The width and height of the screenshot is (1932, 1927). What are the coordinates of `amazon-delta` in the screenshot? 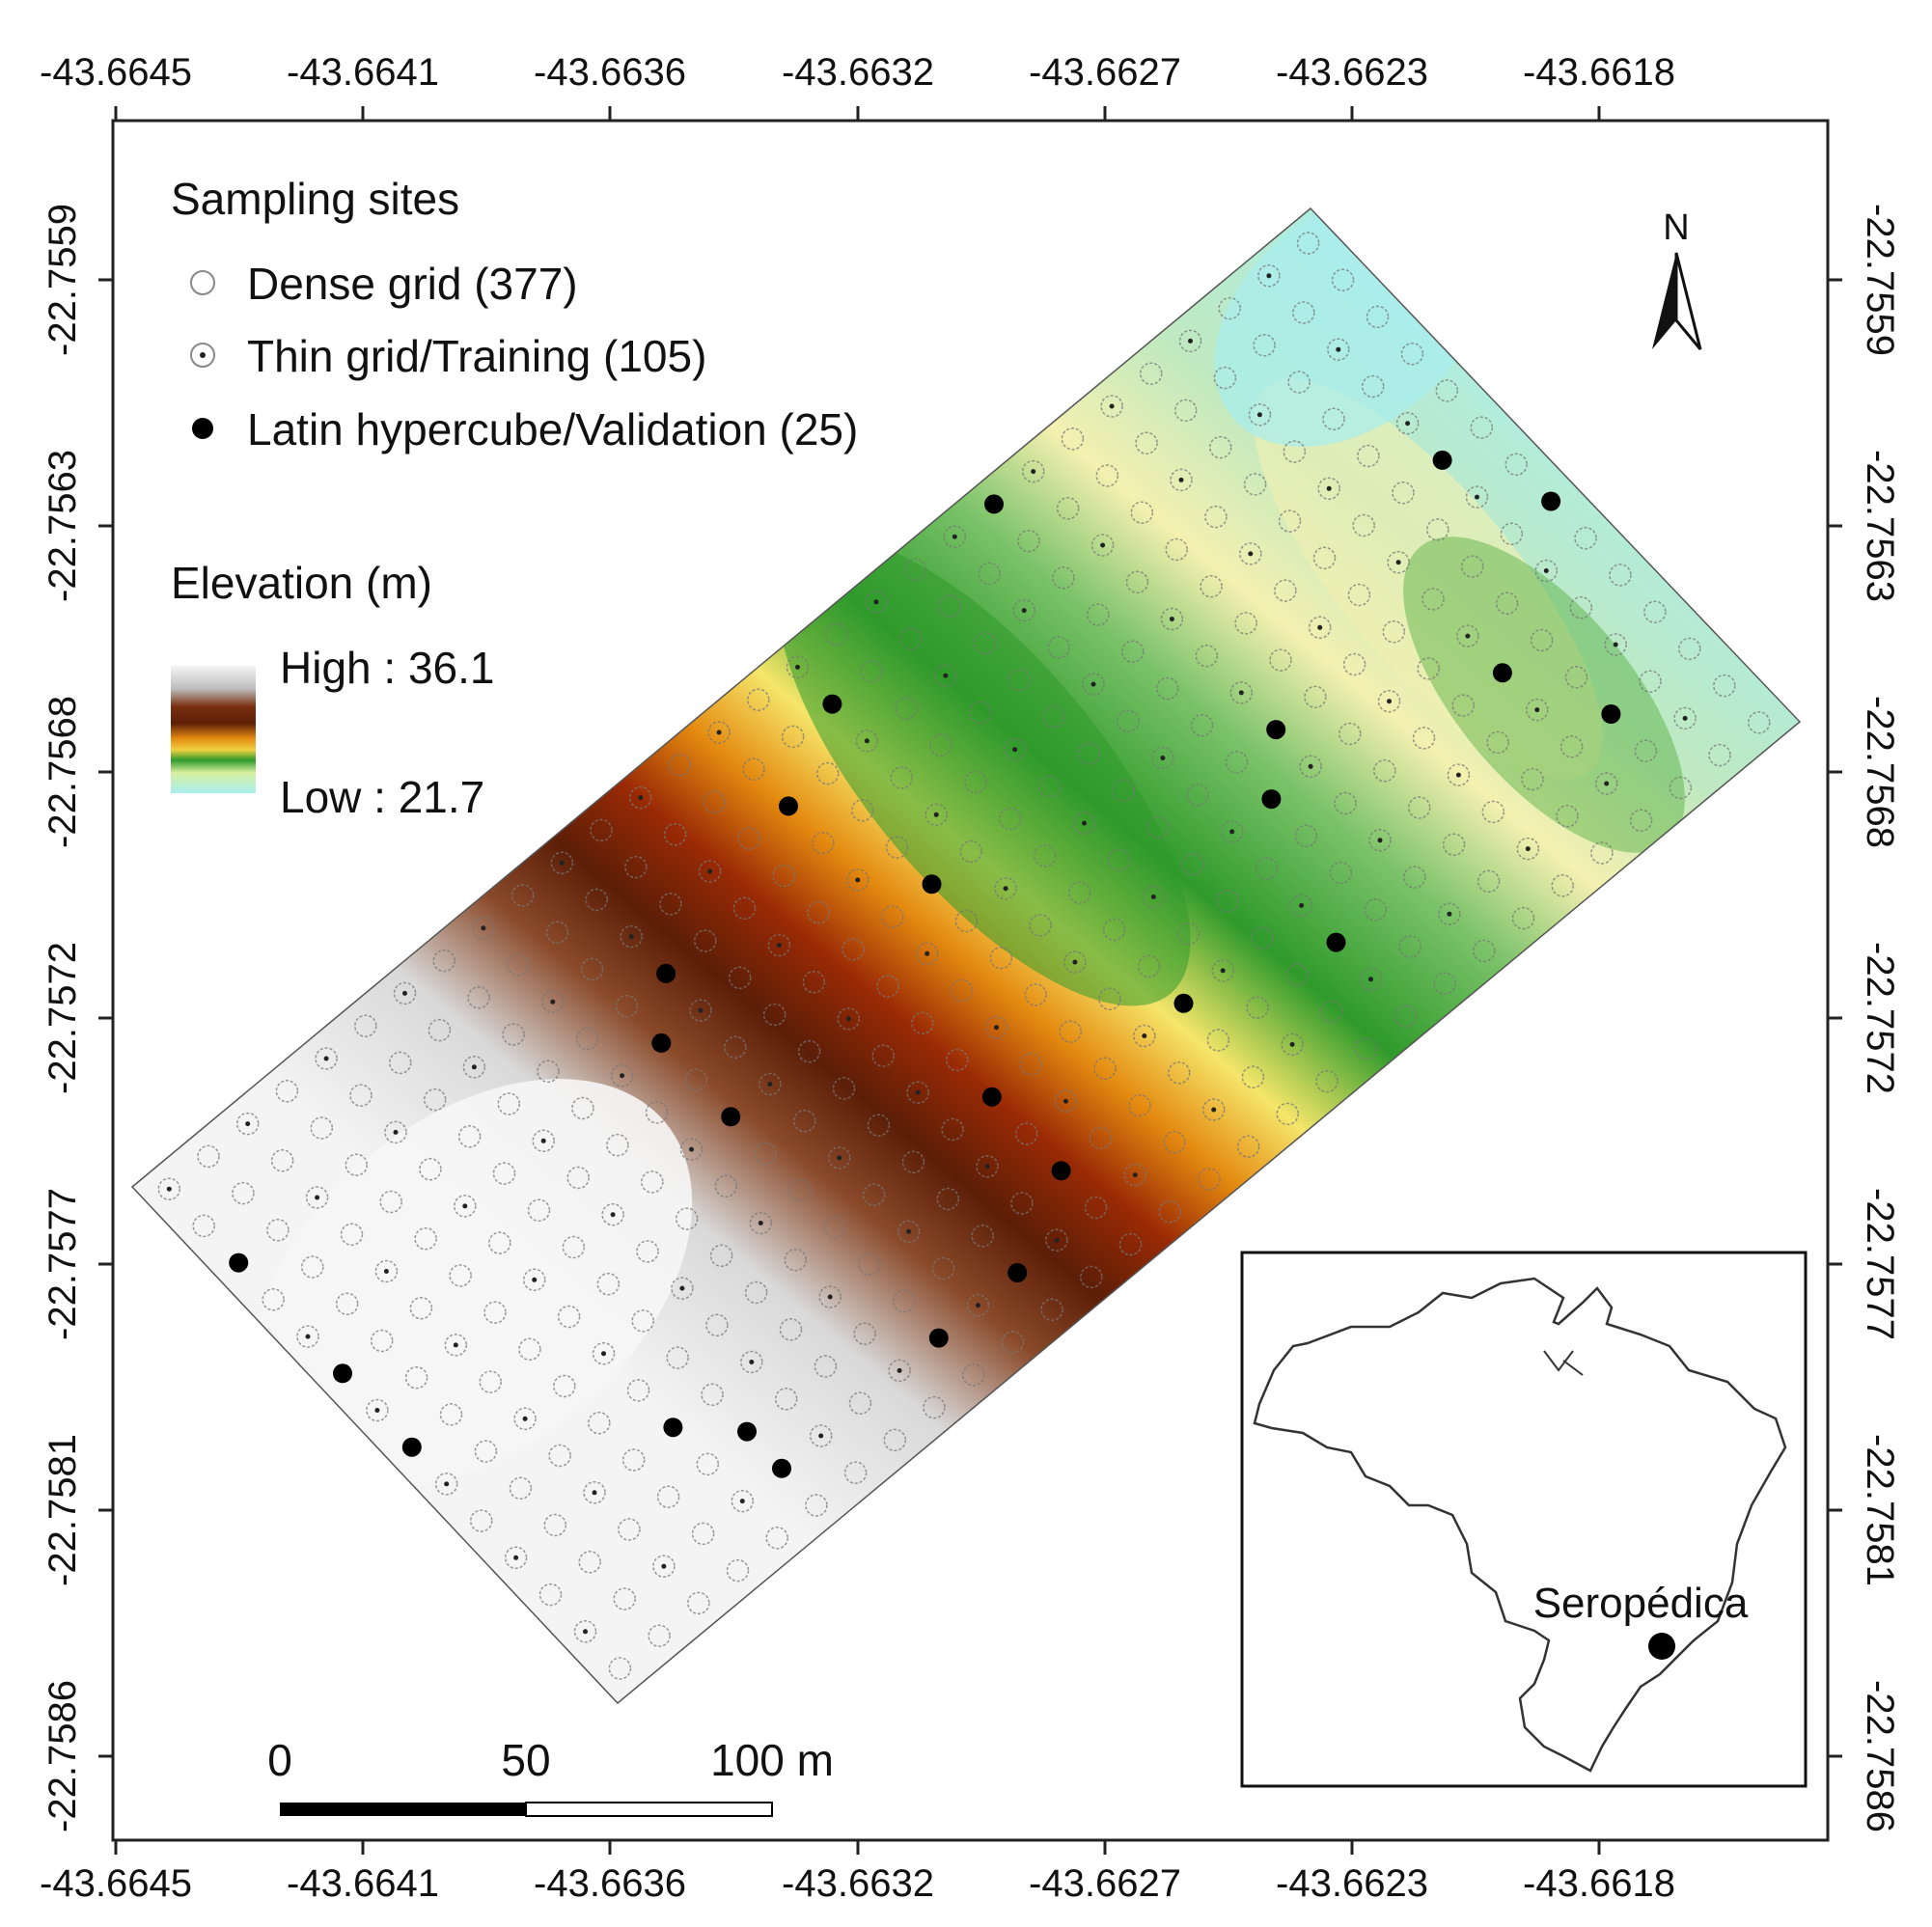 It's located at (1563, 1363).